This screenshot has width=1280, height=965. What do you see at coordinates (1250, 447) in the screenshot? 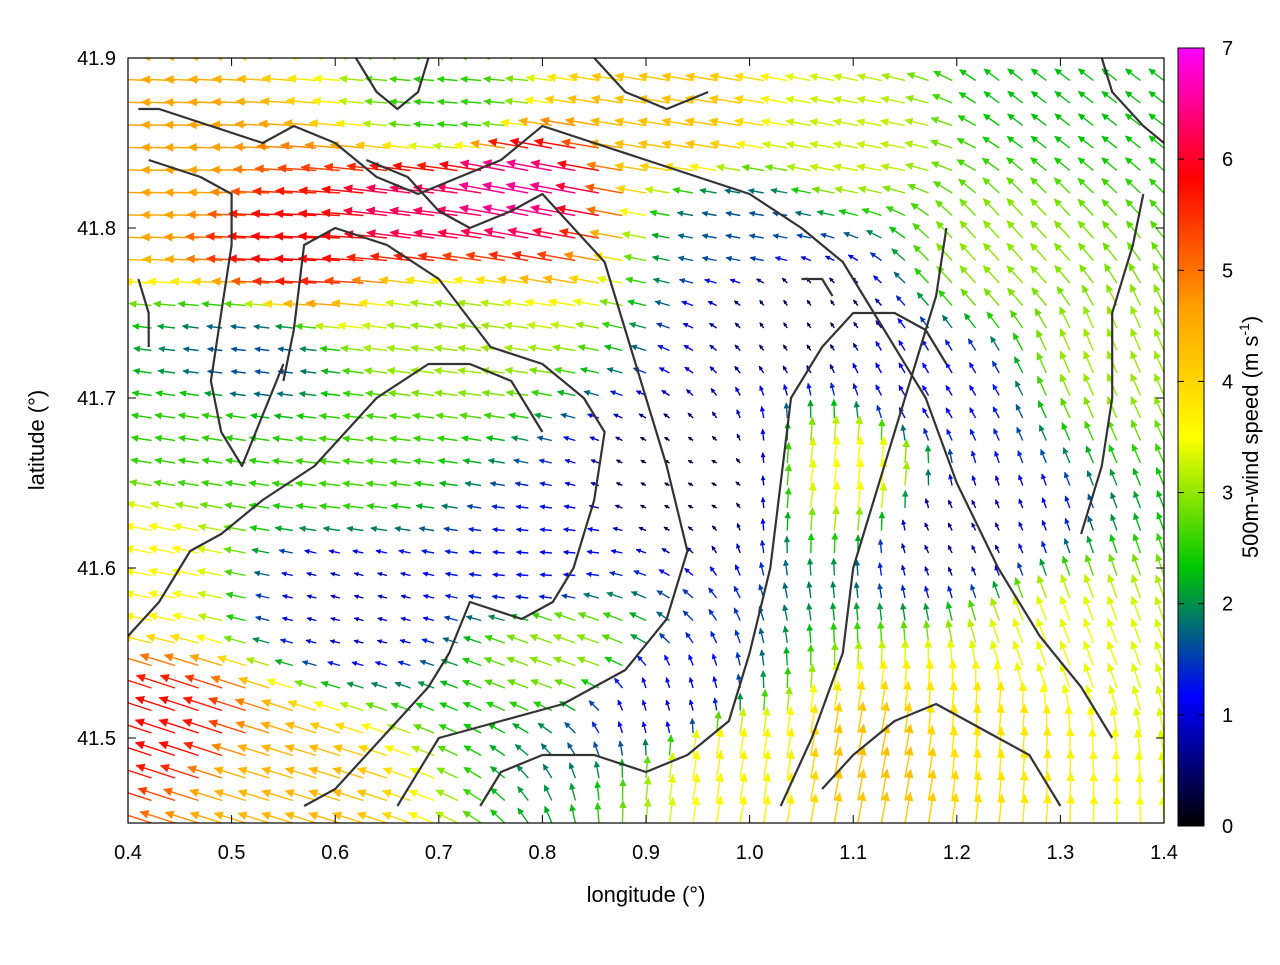
I see `colorbar-title-main: 500m-wind speed (m s` at bounding box center [1250, 447].